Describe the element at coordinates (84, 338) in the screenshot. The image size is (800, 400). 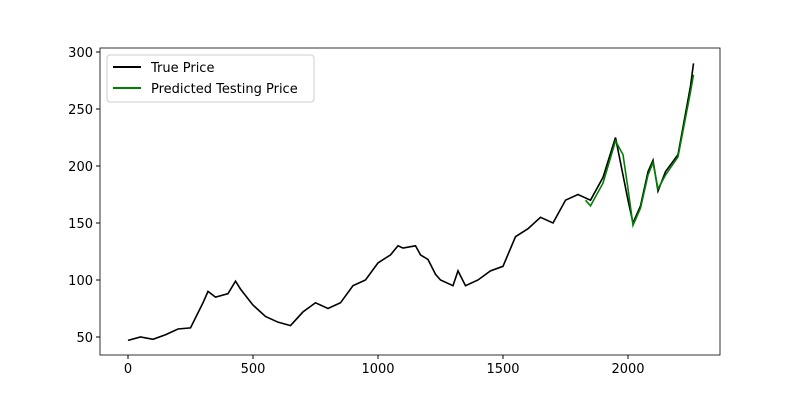
I see `y-tick-label: 50` at that location.